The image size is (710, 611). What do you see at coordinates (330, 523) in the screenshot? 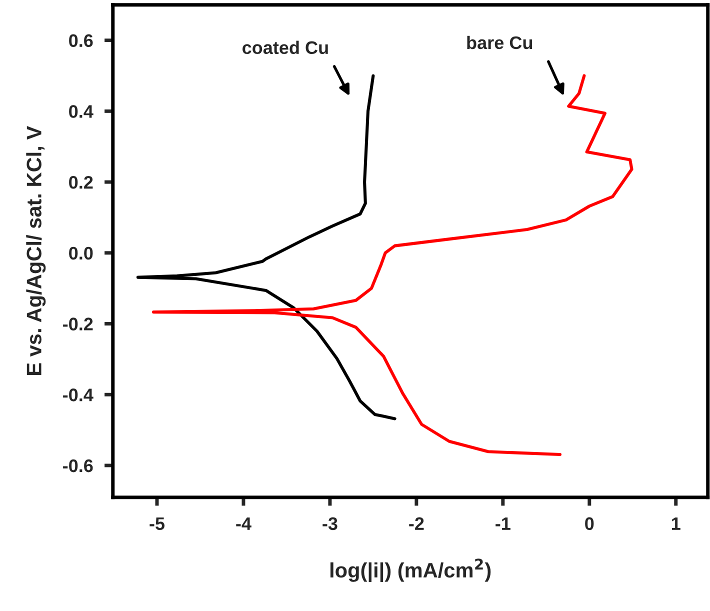
I see `x-tick-label: -3` at bounding box center [330, 523].